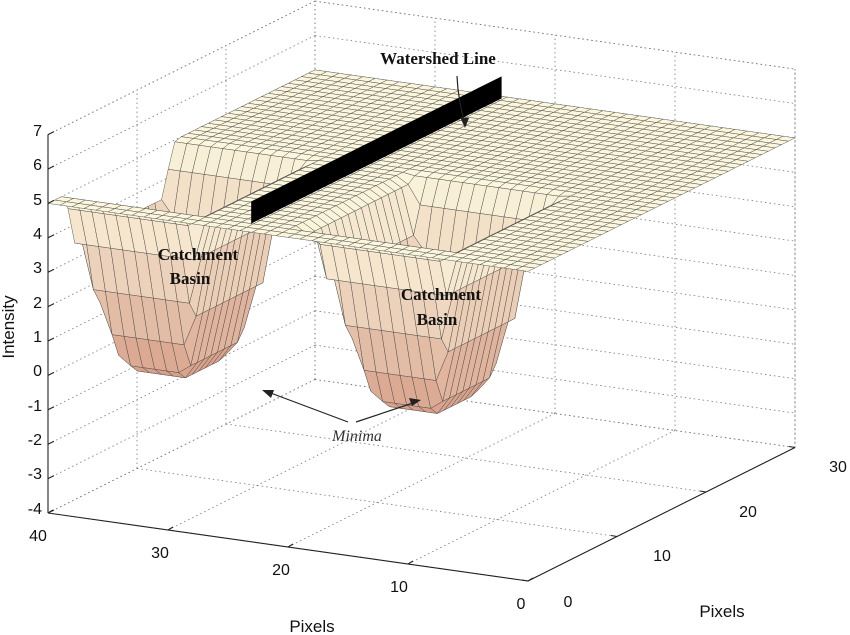  I want to click on z-tick-label: 2, so click(37, 303).